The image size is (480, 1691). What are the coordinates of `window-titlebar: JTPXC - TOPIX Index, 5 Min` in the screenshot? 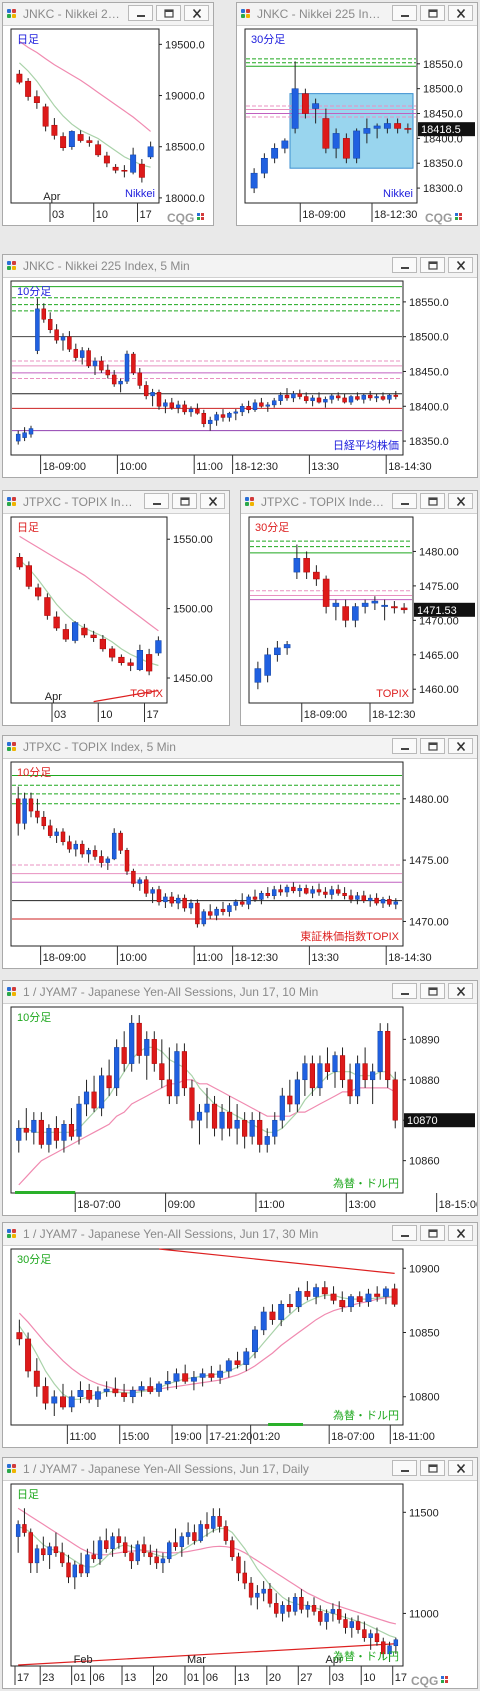 It's located at (240, 747).